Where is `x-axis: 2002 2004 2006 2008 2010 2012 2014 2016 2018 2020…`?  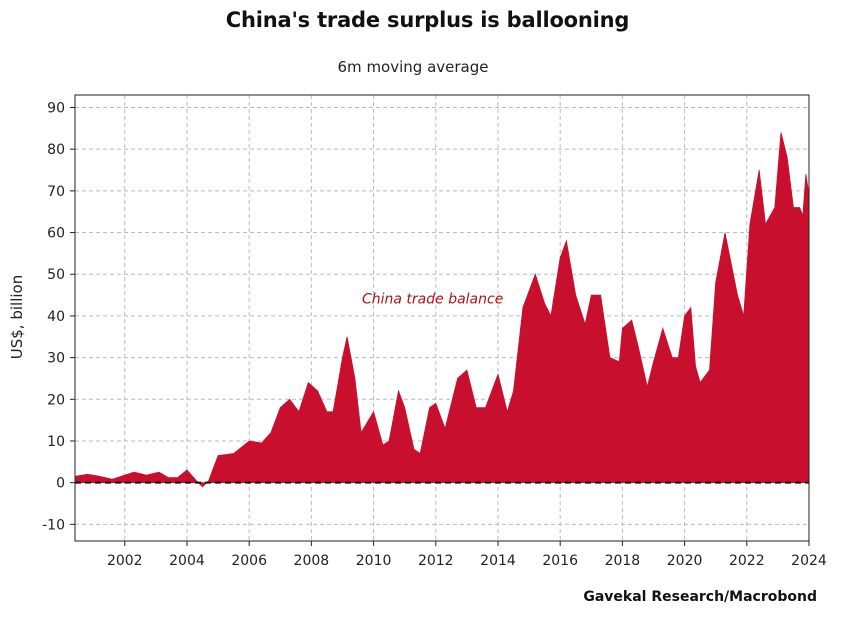
x-axis: 2002 2004 2006 2008 2010 2012 2014 2016 2018 2020… is located at coordinates (467, 555).